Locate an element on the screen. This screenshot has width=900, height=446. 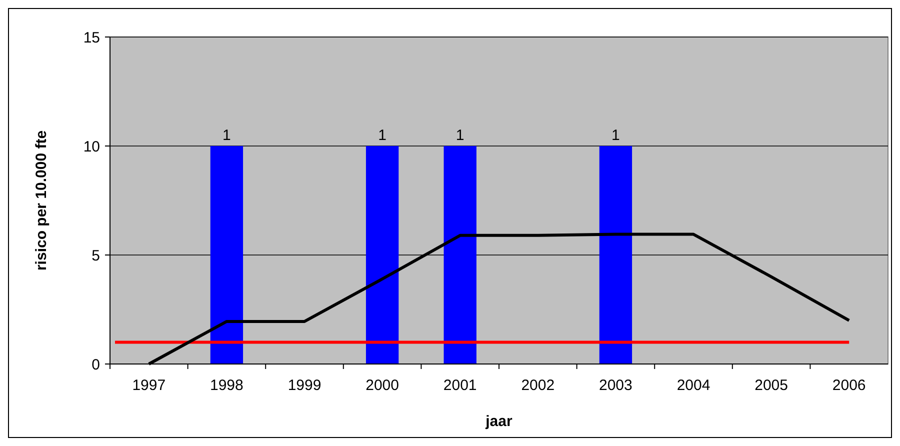
x-tick-label: 1997 is located at coordinates (149, 385).